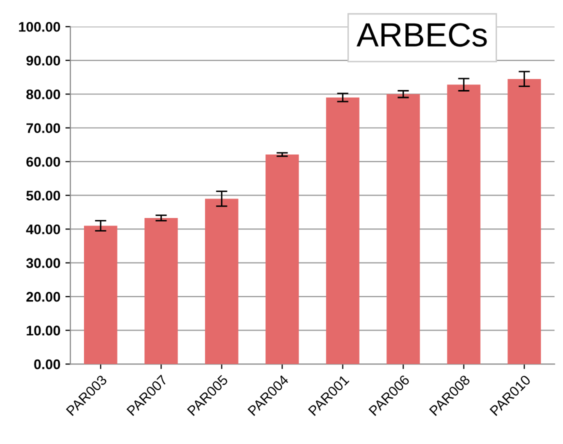 This screenshot has height=444, width=563. Describe the element at coordinates (43, 128) in the screenshot. I see `y-tick-label: 70.00` at that location.